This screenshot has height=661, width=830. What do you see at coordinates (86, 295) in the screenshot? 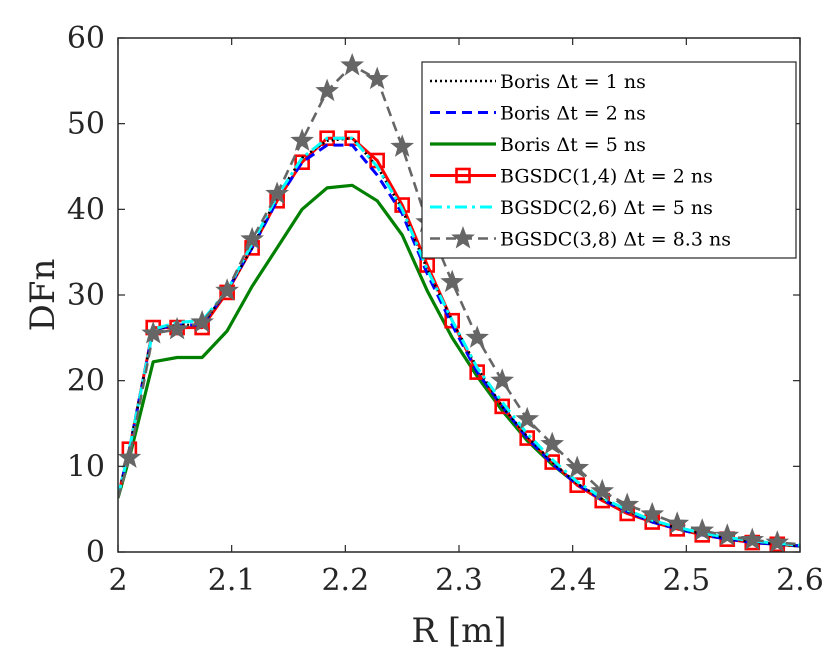
I see `y-tick-label: 30` at bounding box center [86, 295].